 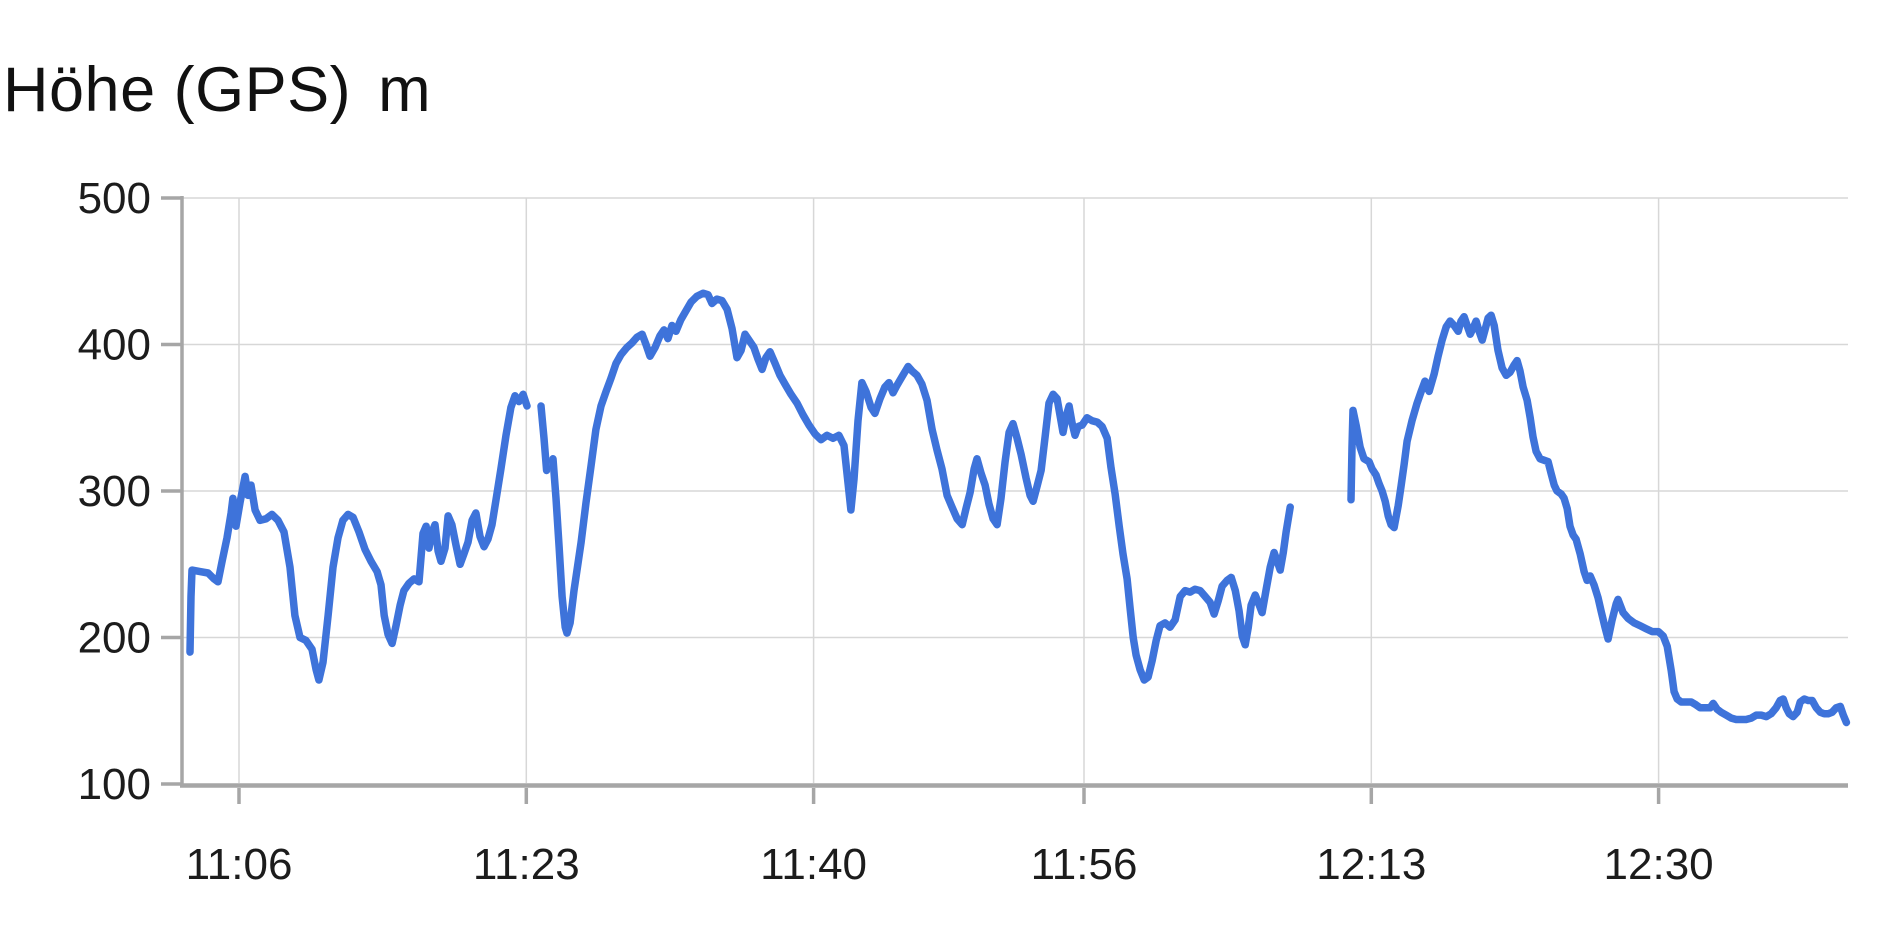 I want to click on y-tick-label: 500, so click(x=114, y=198).